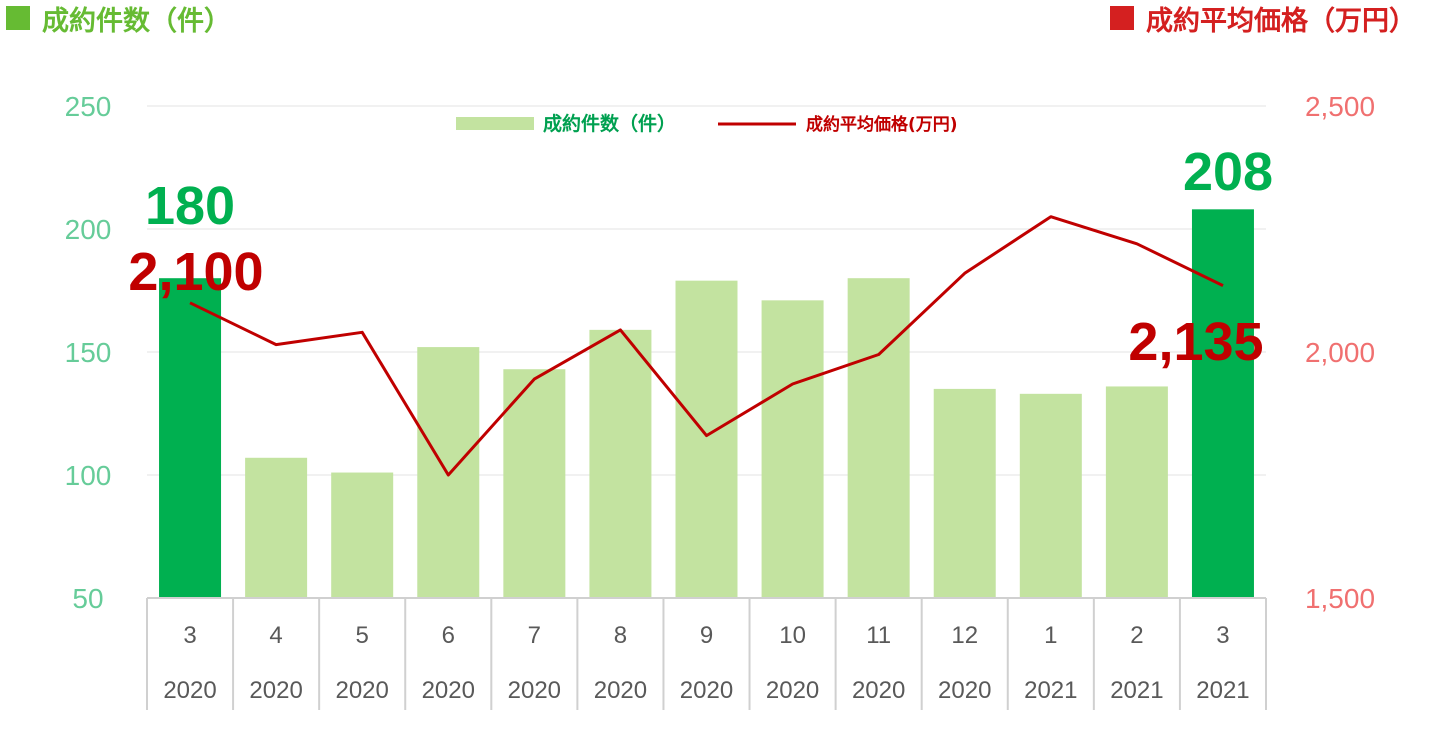  Describe the element at coordinates (882, 124) in the screenshot. I see `legend-line-label: 成約平均価格(万円)` at that location.